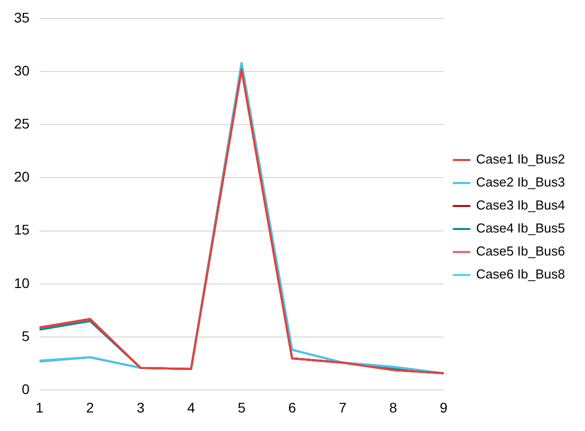 This screenshot has width=585, height=431. I want to click on x-tick-label: 7, so click(342, 407).